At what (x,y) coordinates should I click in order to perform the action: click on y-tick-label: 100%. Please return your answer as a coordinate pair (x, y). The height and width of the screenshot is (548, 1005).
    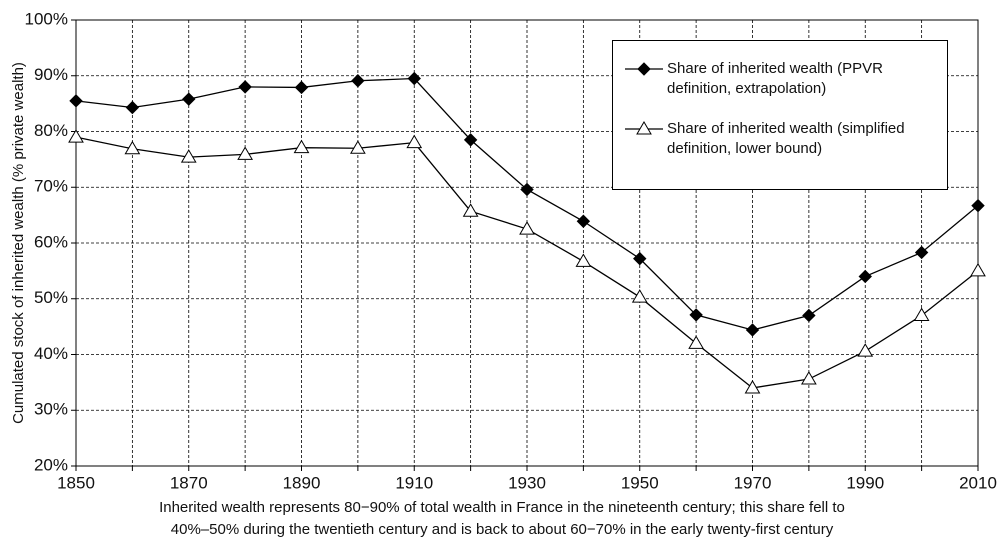
    Looking at the image, I should click on (46, 18).